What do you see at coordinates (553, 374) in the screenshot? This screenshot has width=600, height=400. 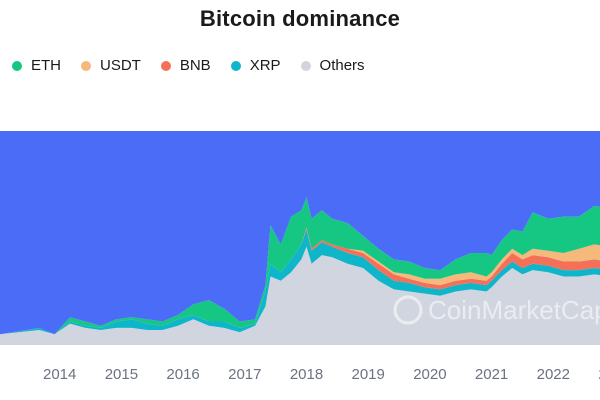 I see `x-tick-label-2022: 2022` at bounding box center [553, 374].